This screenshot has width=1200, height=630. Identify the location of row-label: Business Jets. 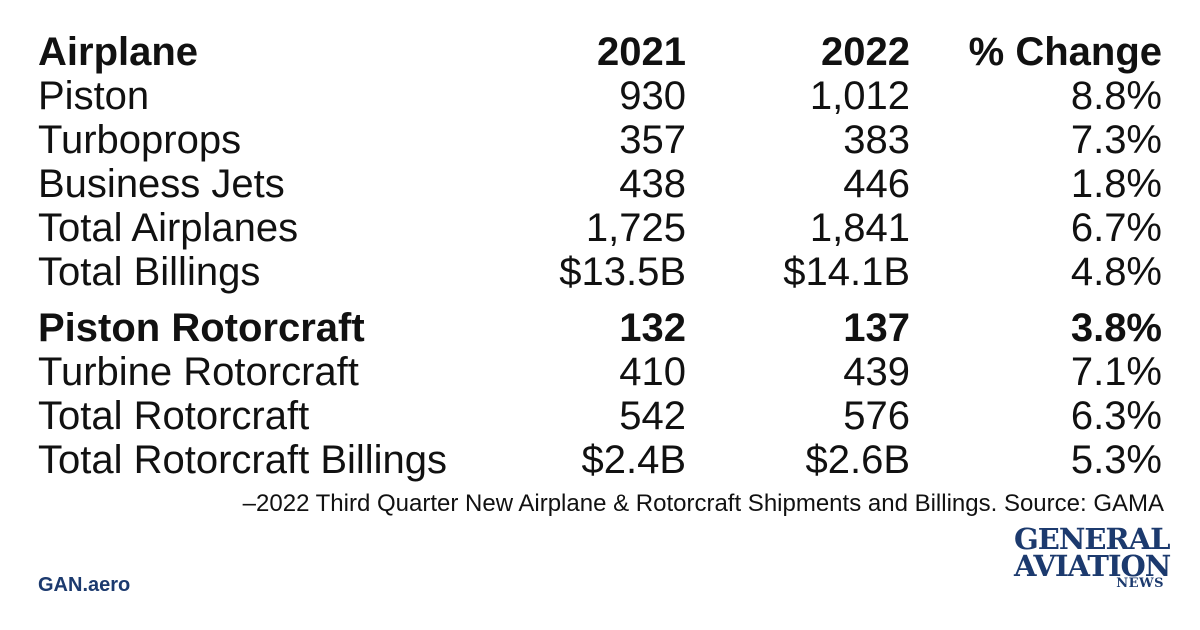
(161, 184).